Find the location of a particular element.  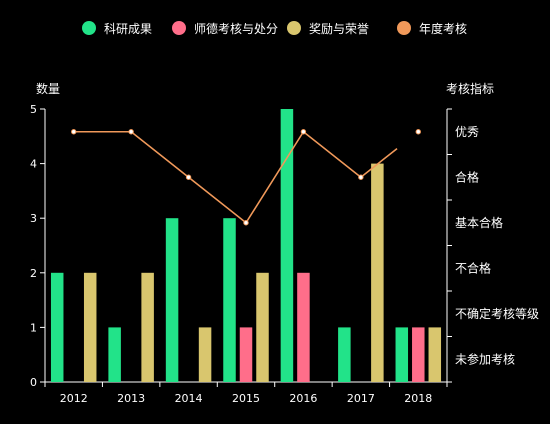

legend: 科研成果 师德考核与处分 奖励与荣誉 年度考核 is located at coordinates (274, 28).